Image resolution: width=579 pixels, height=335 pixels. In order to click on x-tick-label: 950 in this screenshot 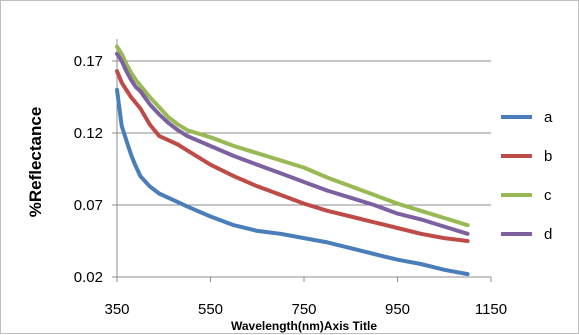, I will do `click(397, 309)`.